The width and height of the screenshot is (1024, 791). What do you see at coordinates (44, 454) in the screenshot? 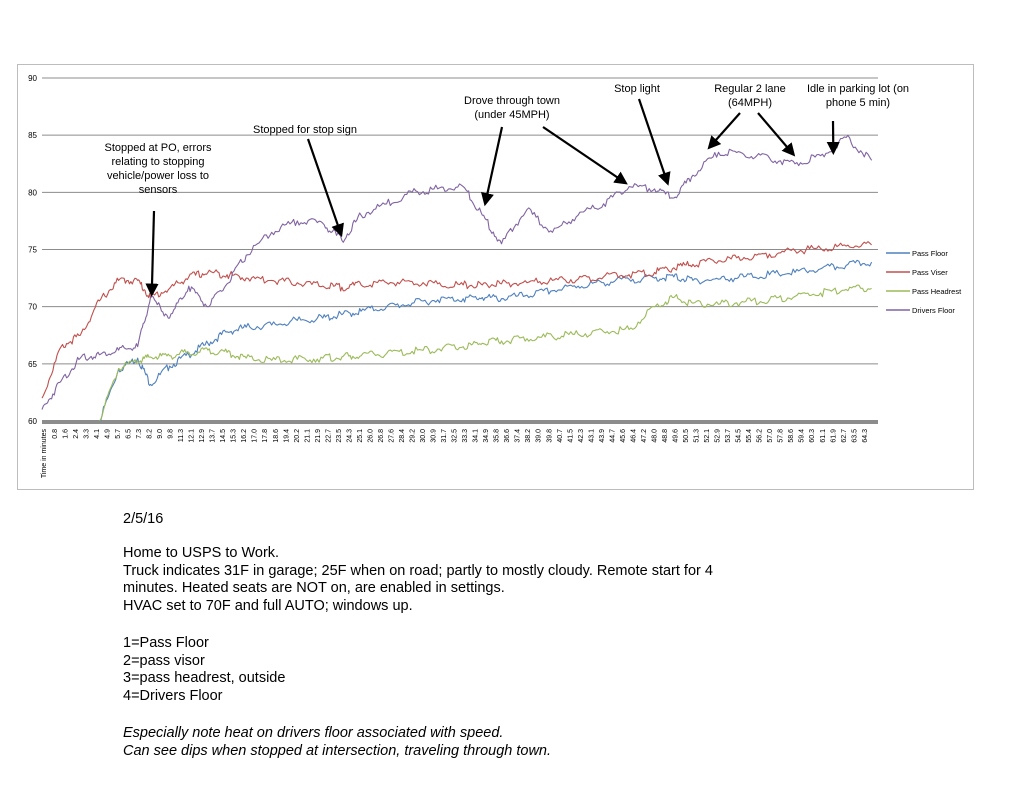
I see `x-axis-title: Time in minutes` at bounding box center [44, 454].